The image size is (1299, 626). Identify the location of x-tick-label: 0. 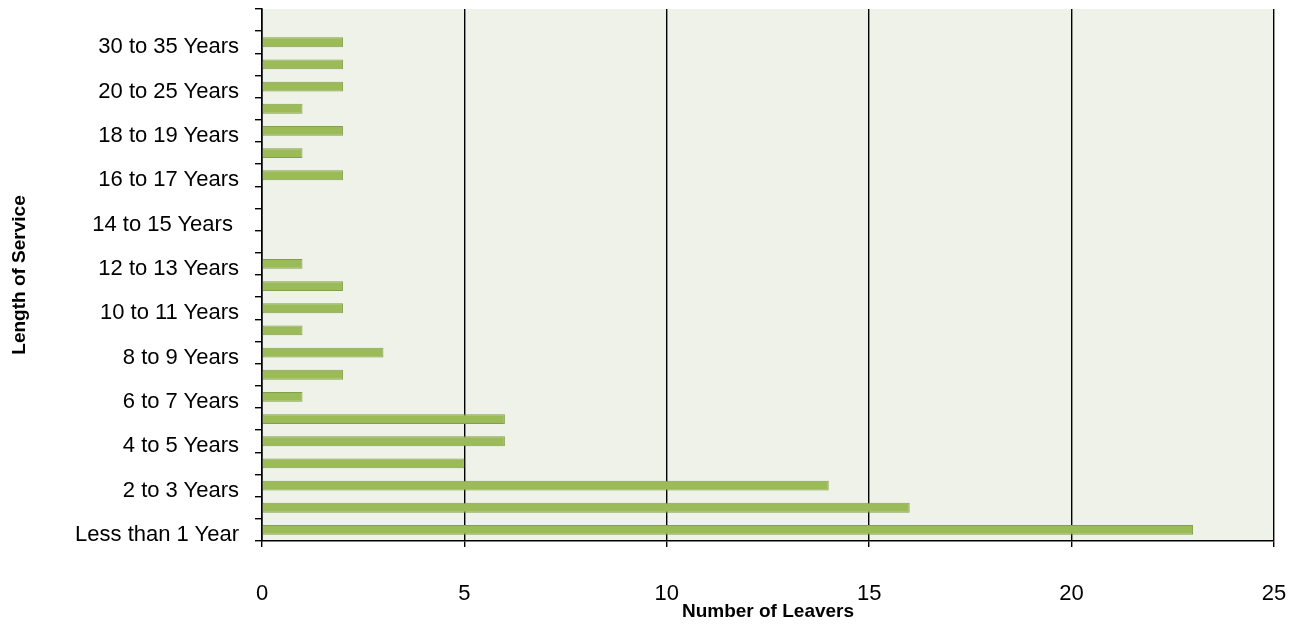
(262, 593).